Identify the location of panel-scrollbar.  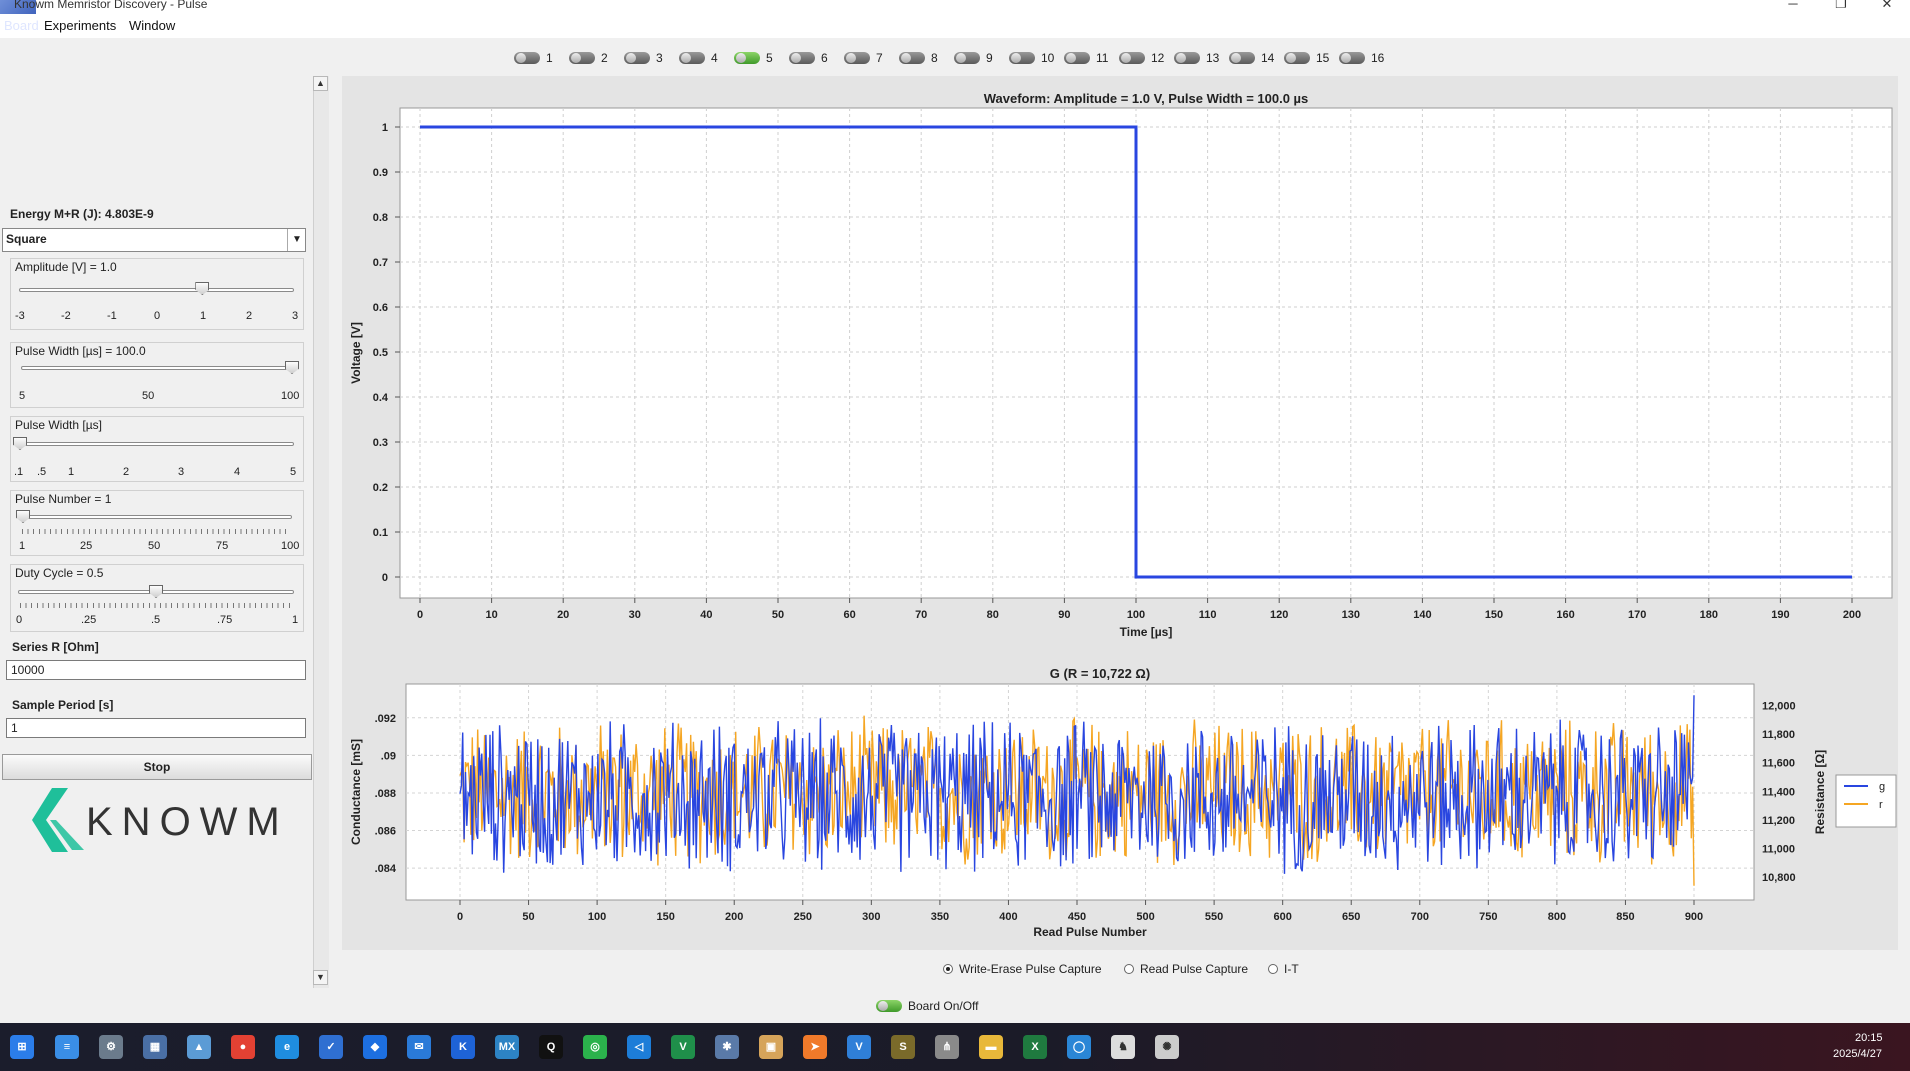
(321, 532).